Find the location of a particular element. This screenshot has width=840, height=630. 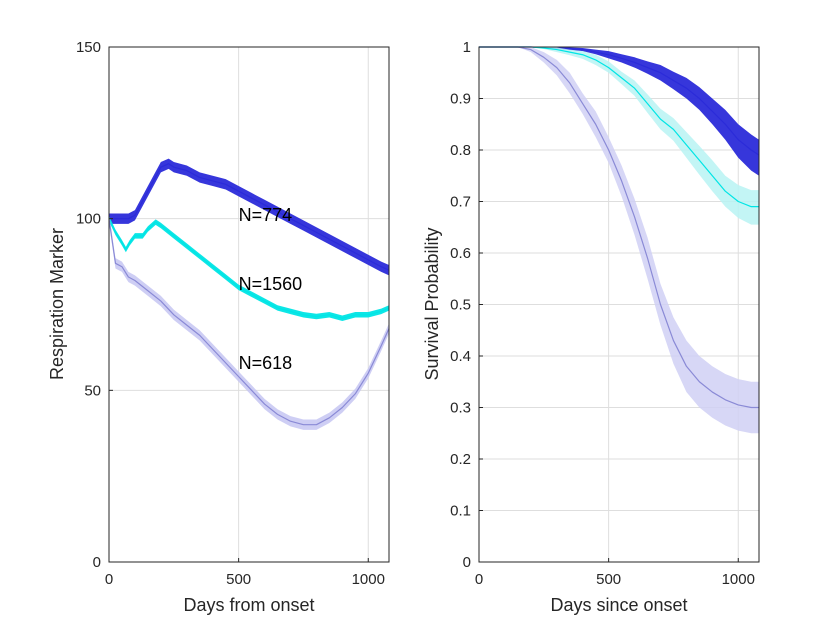

survival-y-tick-label: 0.6 is located at coordinates (460, 253).